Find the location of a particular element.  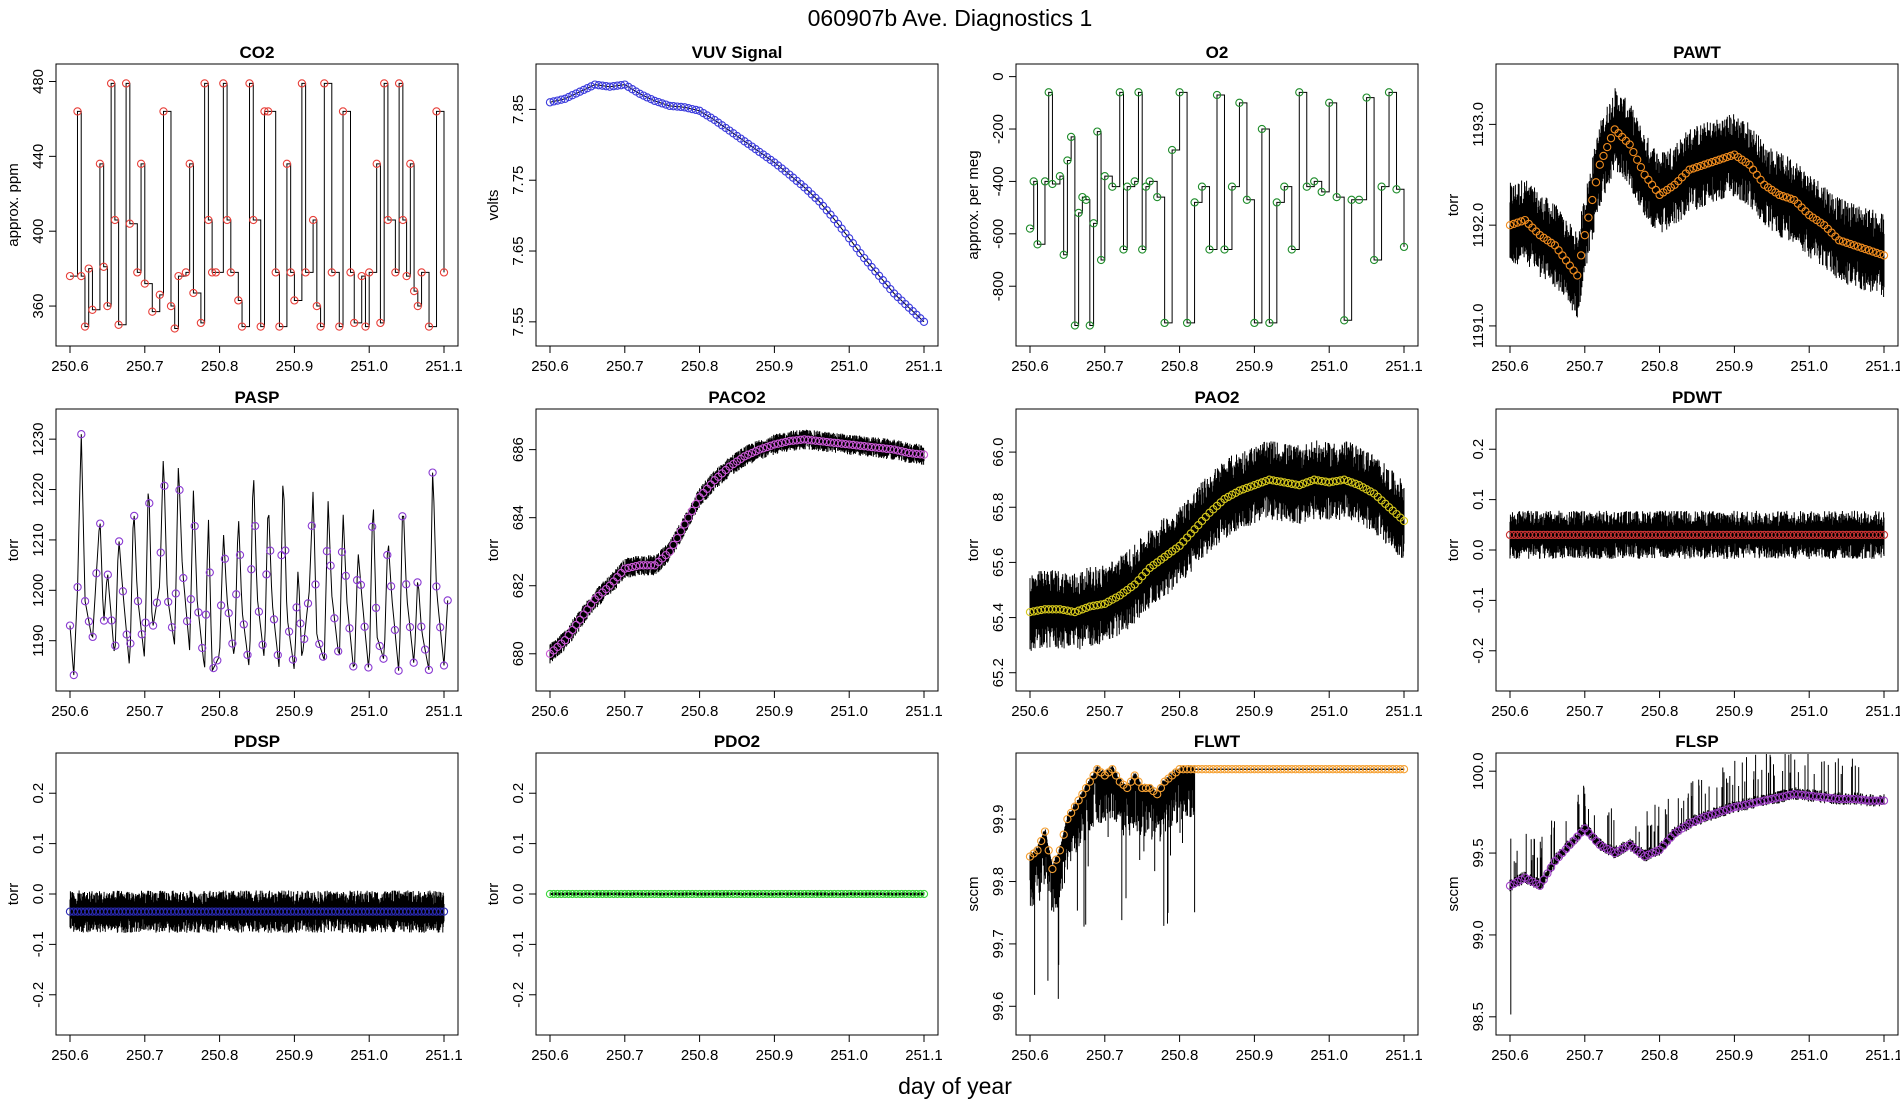

panel-ylabel: approx. ppm is located at coordinates (13, 204).